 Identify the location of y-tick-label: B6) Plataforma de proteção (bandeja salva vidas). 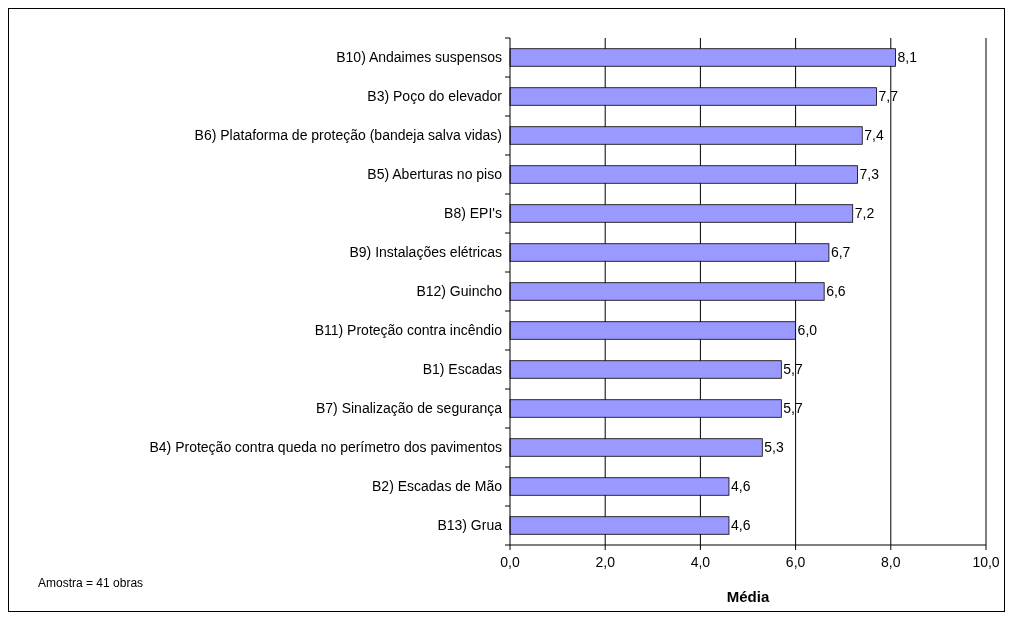
(348, 135).